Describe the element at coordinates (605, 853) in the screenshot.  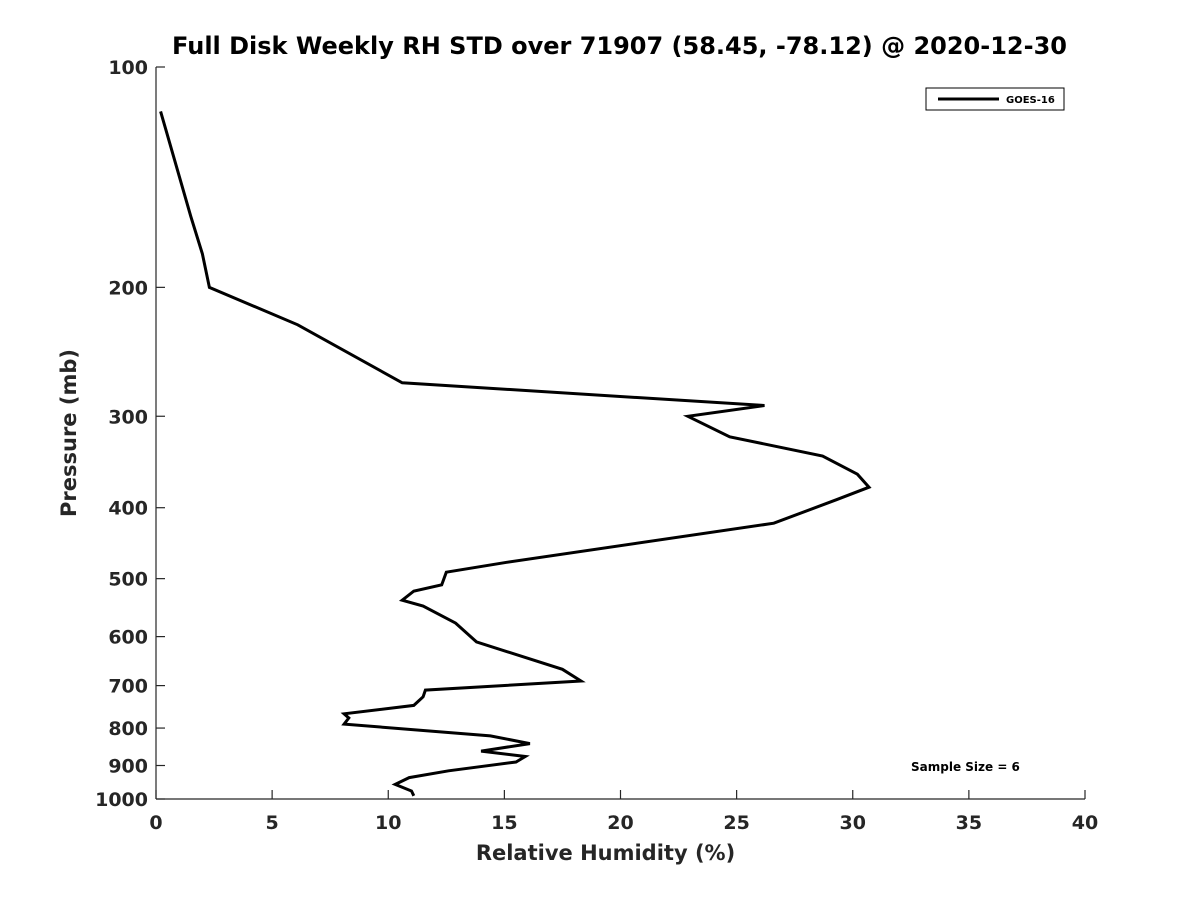
I see `x-axis-label: Relative Humidity (%)` at that location.